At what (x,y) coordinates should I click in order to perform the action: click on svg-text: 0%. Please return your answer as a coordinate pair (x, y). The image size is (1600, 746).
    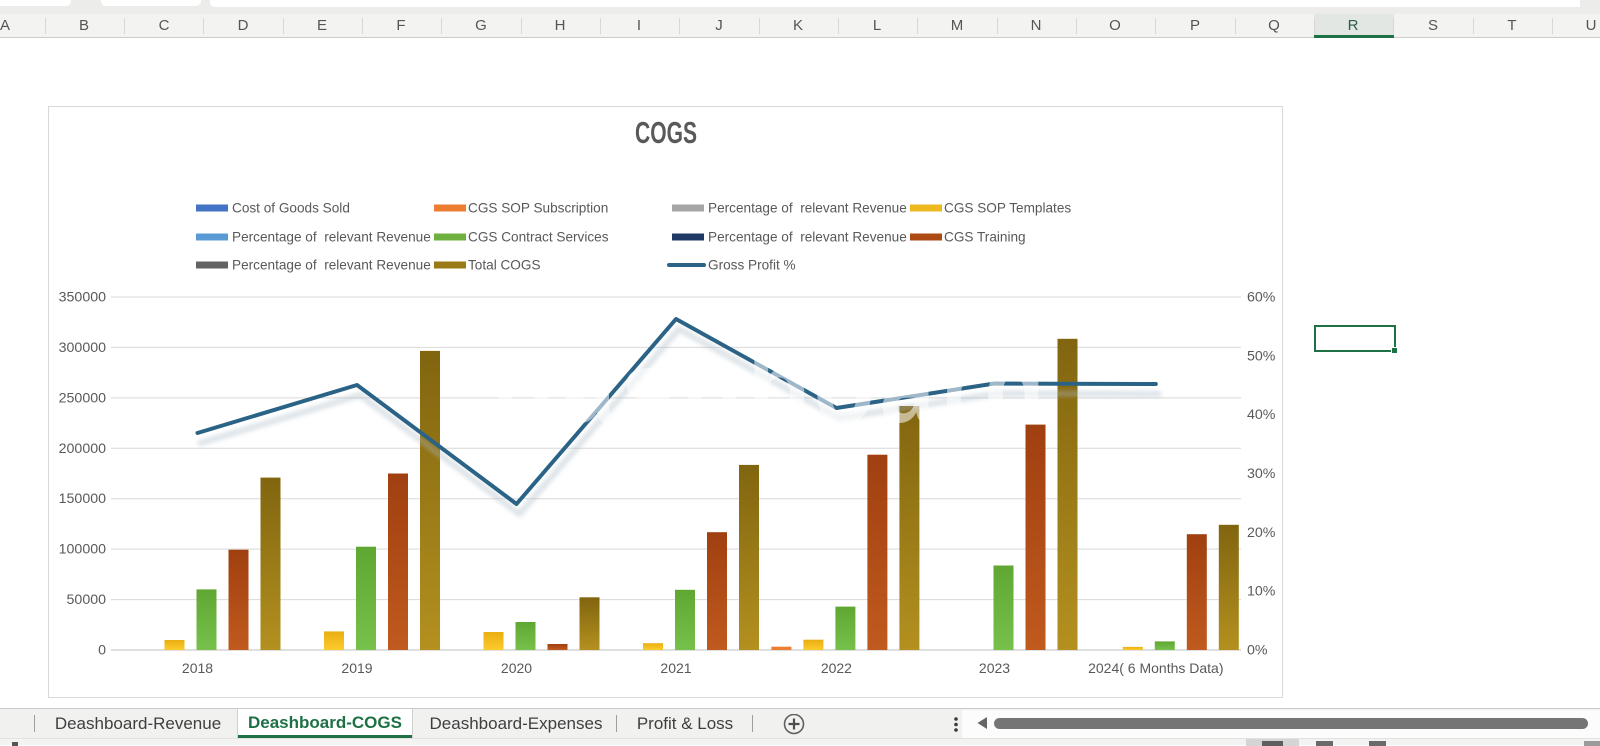
    Looking at the image, I should click on (1257, 651).